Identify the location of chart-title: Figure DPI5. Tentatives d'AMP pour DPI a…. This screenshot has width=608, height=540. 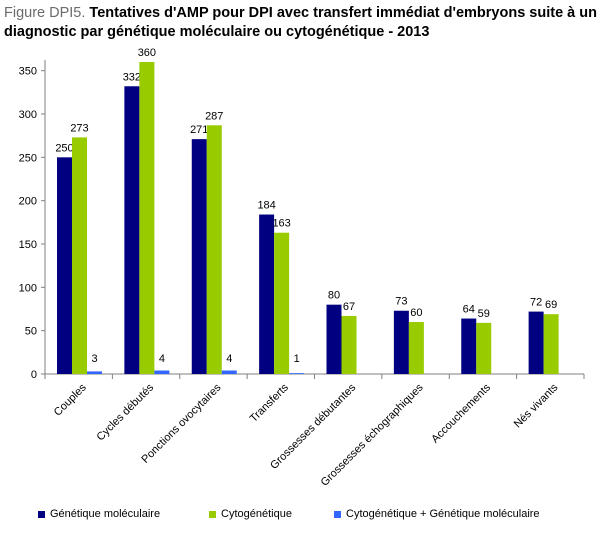
(304, 23).